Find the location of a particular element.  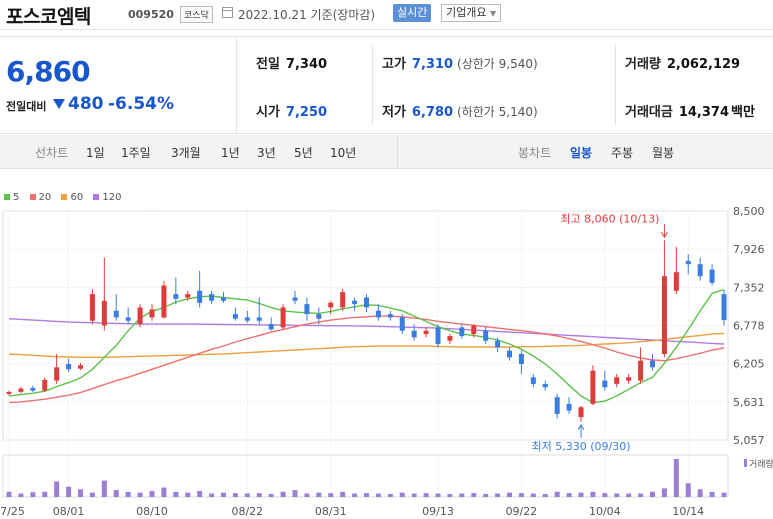

divider is located at coordinates (397, 152).